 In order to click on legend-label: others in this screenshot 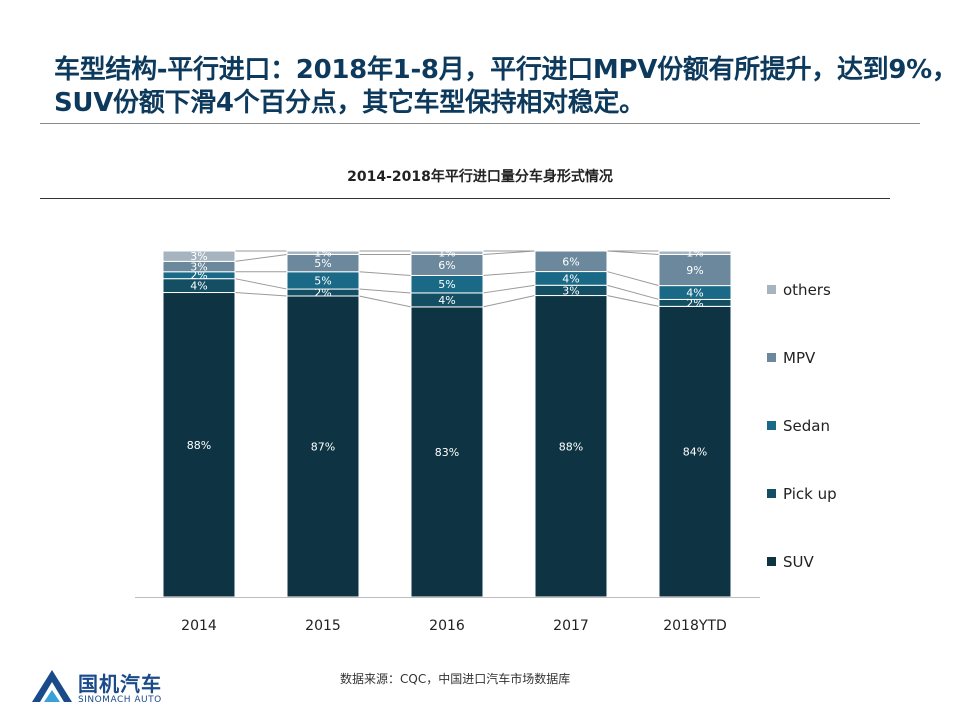, I will do `click(807, 290)`.